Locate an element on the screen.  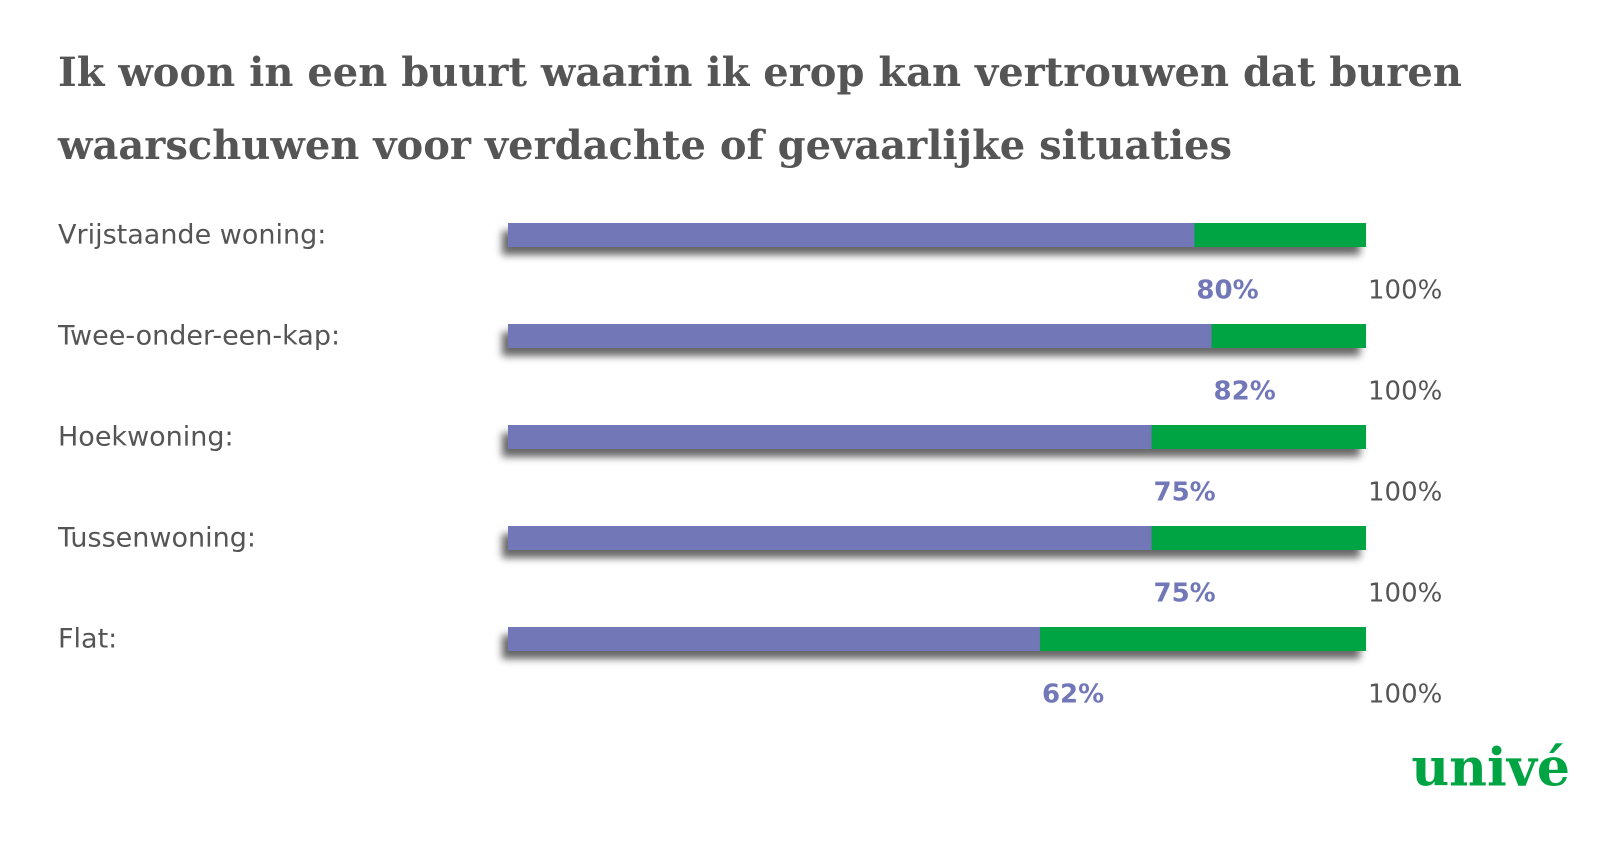
category-label: Twee-onder-een-kap: is located at coordinates (198, 336).